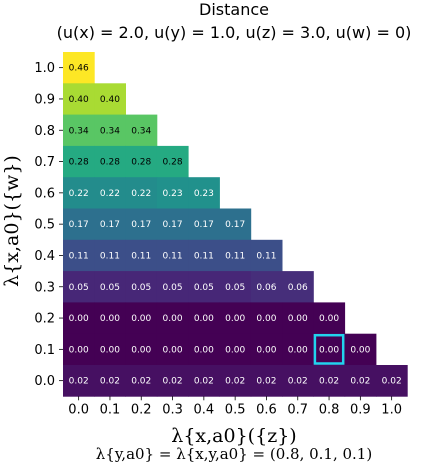  I want to click on y-tick-label: 0.3, so click(44, 287).